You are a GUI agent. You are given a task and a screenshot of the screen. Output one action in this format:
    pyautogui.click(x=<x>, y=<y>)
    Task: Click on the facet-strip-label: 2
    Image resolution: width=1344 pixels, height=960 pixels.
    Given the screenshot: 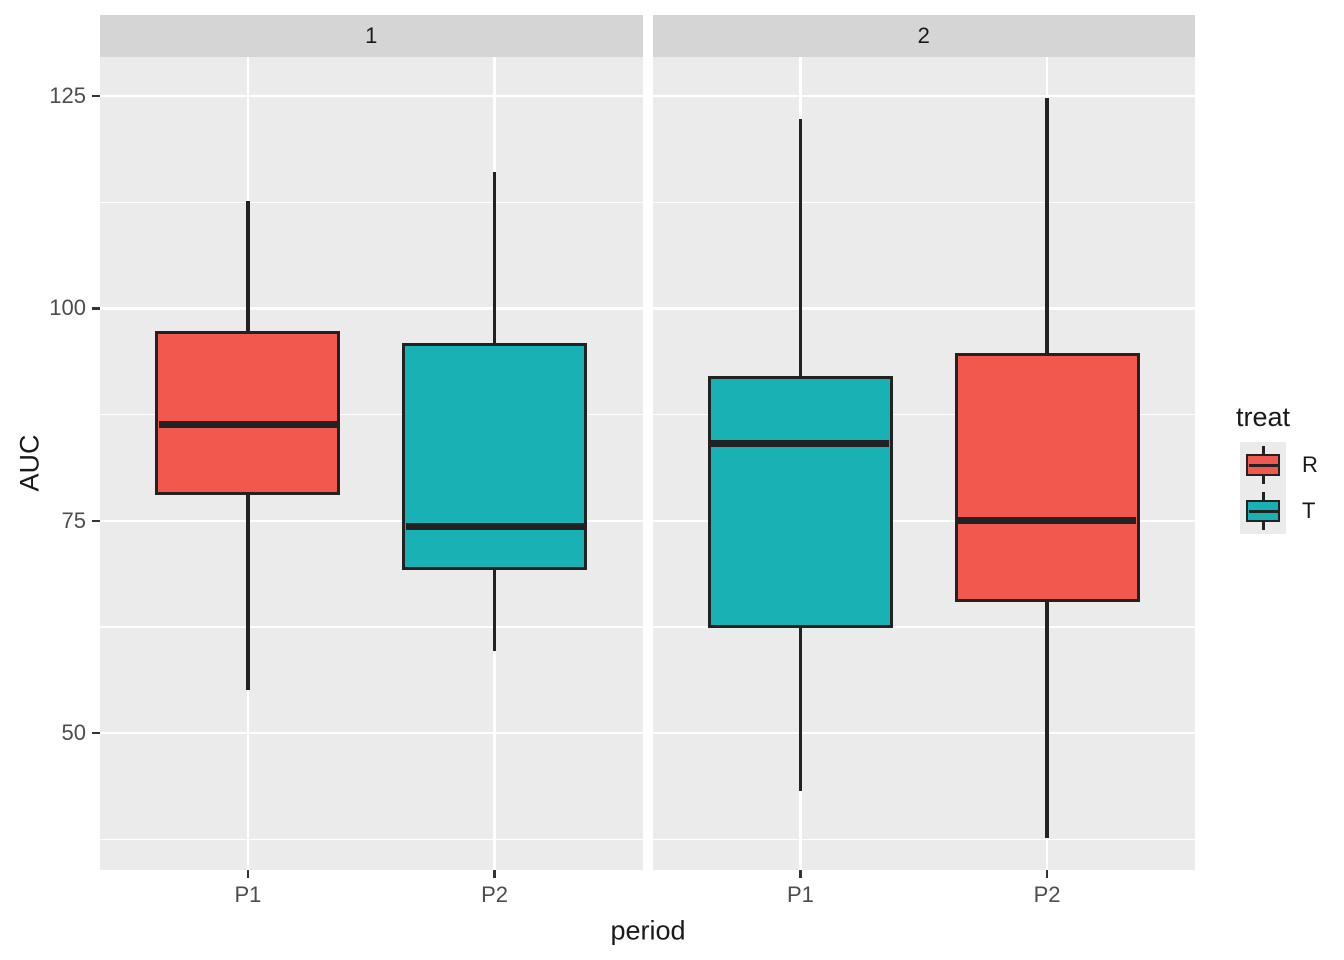 What is the action you would take?
    pyautogui.click(x=923, y=35)
    